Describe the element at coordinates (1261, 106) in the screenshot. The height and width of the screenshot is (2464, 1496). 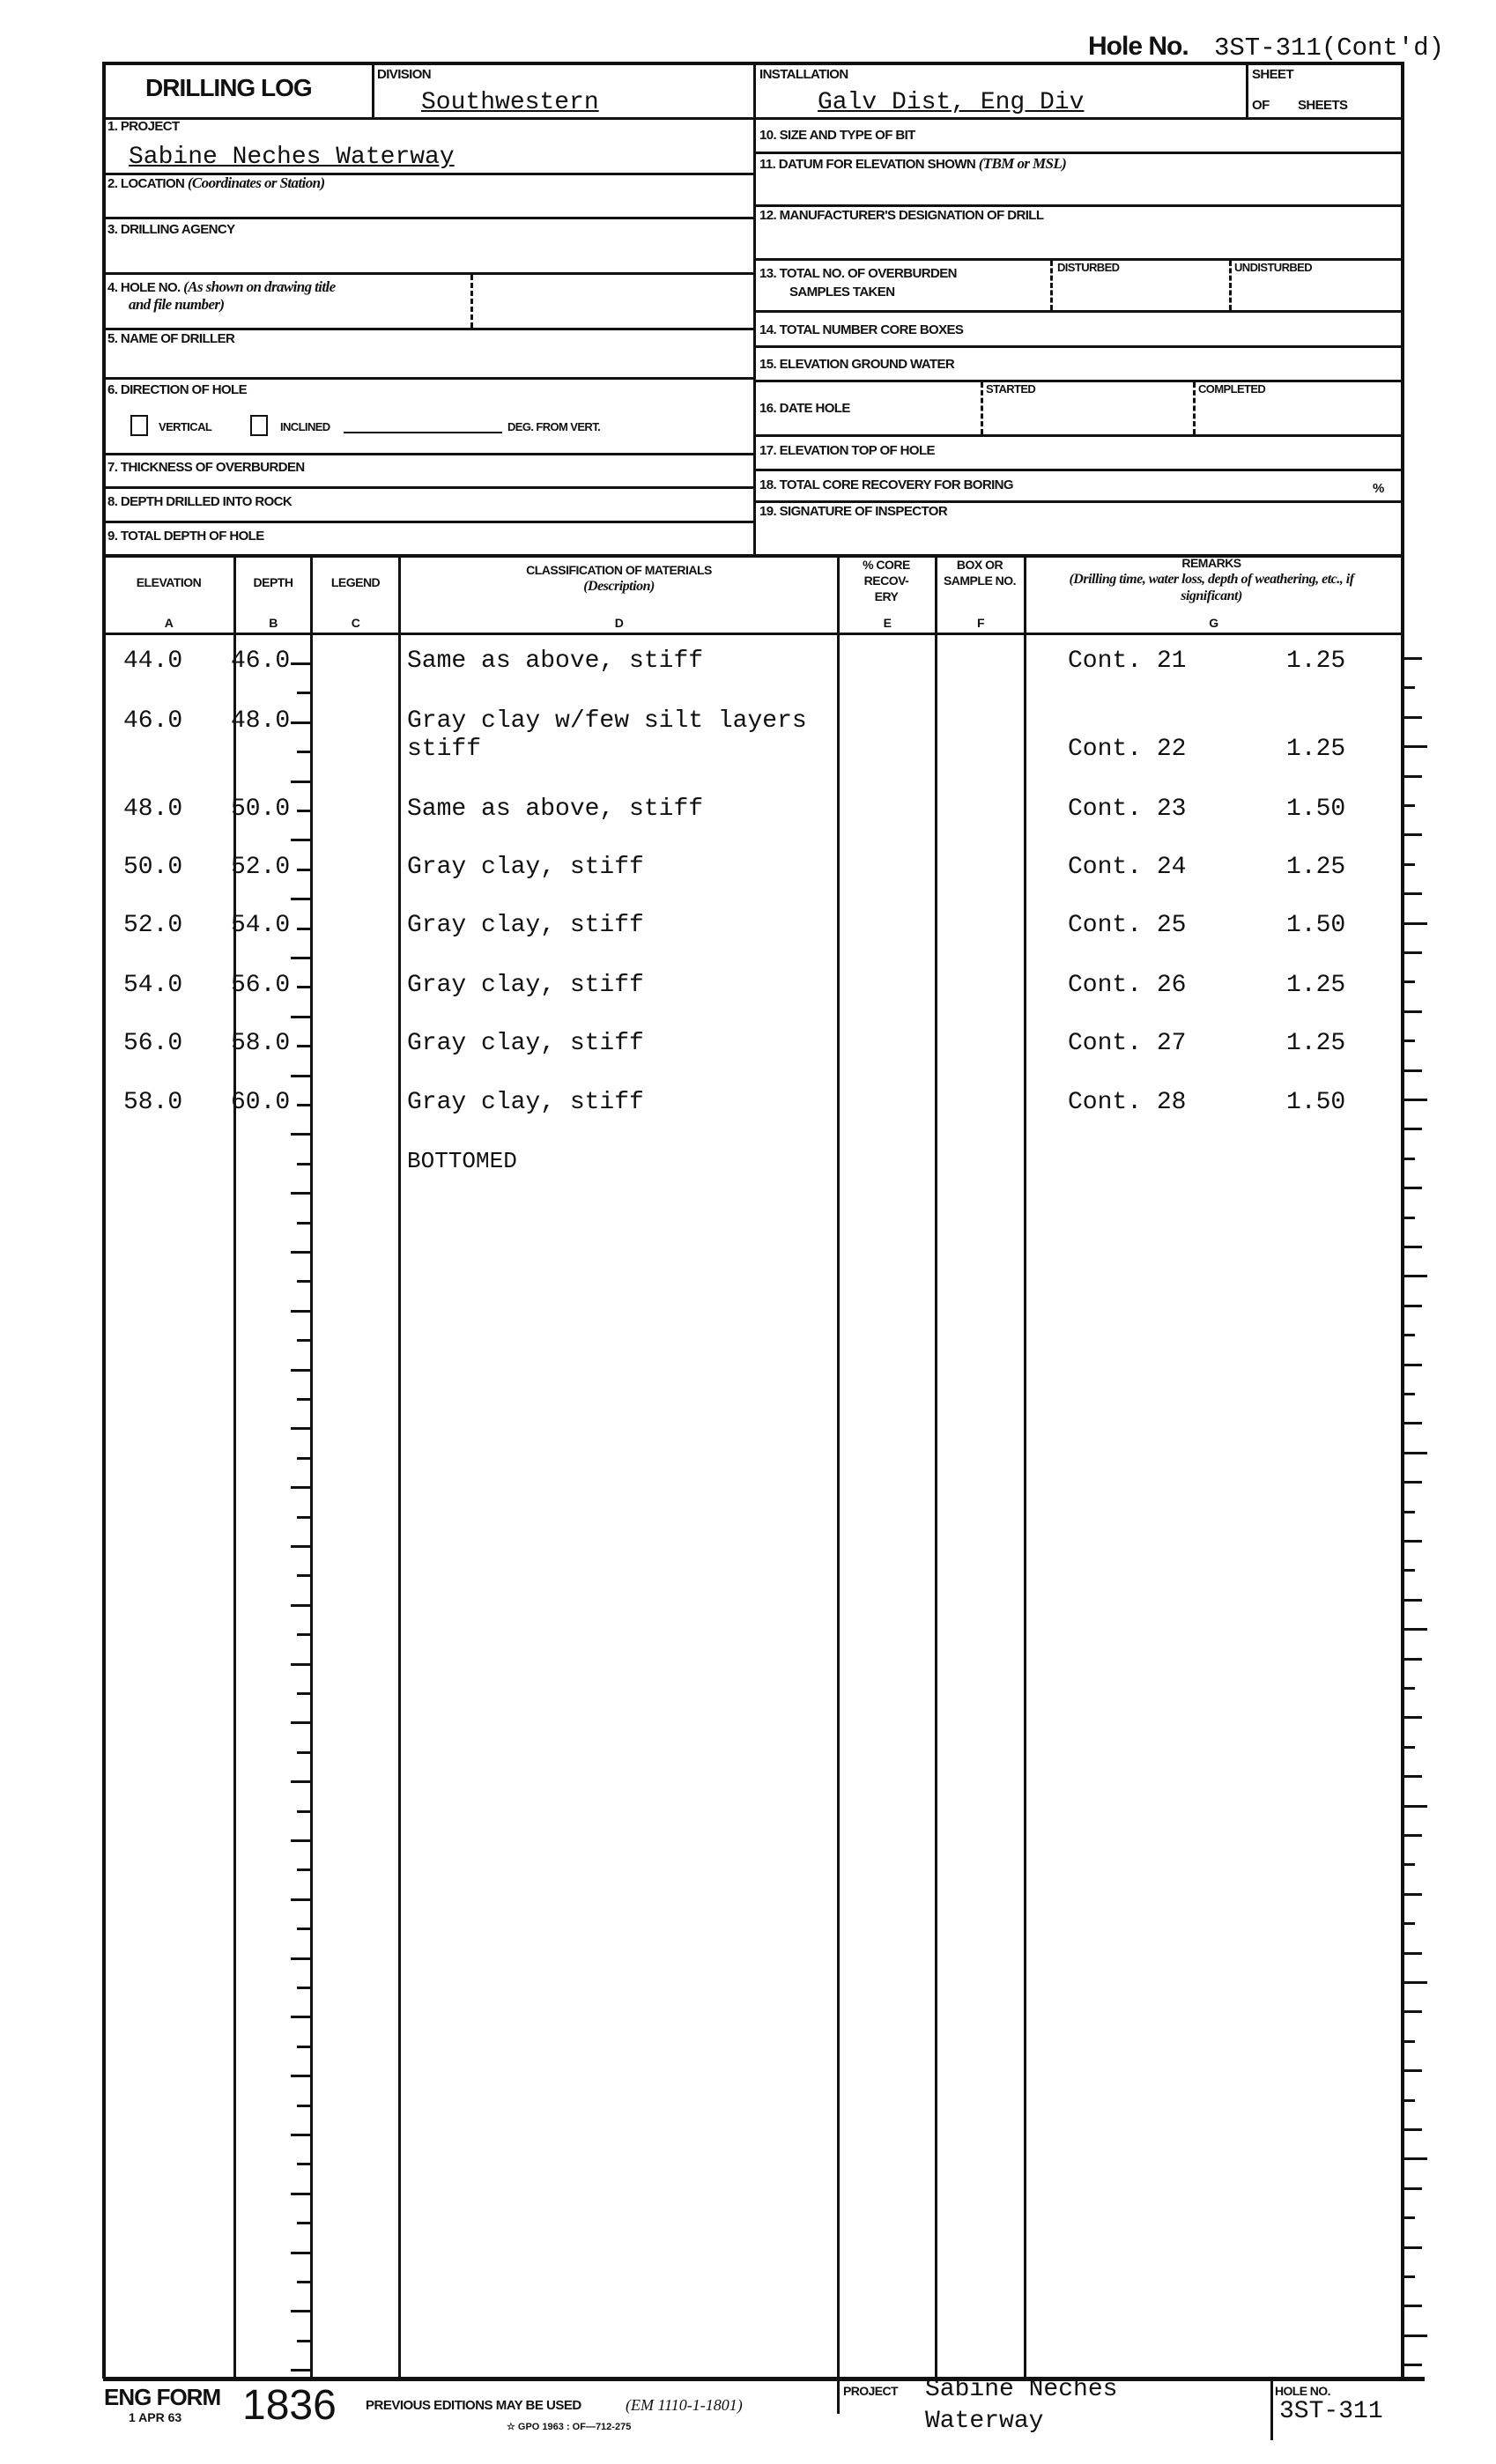
I see `of-label: OF` at that location.